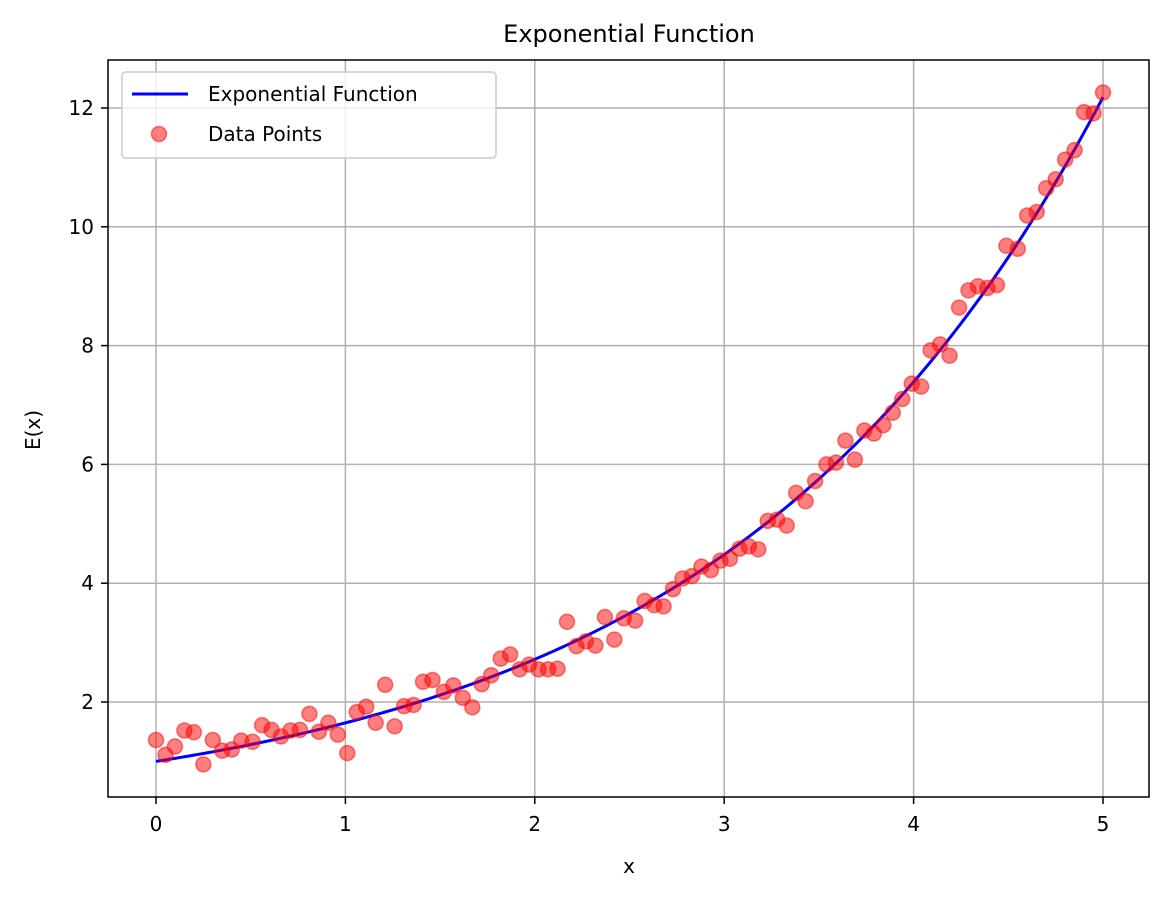 This screenshot has width=1169, height=898. I want to click on y-axis-title: E(x), so click(33, 430).